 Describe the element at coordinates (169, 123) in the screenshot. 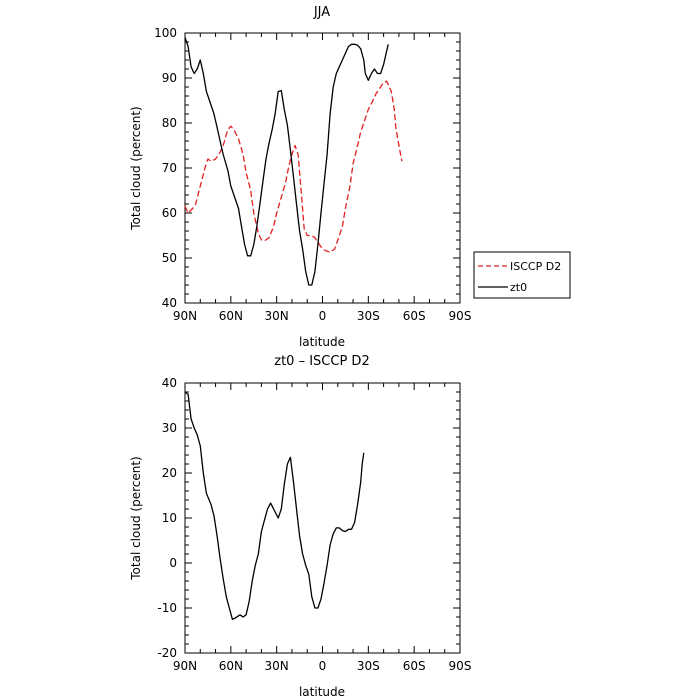

I see `y-tick-label: 80` at that location.